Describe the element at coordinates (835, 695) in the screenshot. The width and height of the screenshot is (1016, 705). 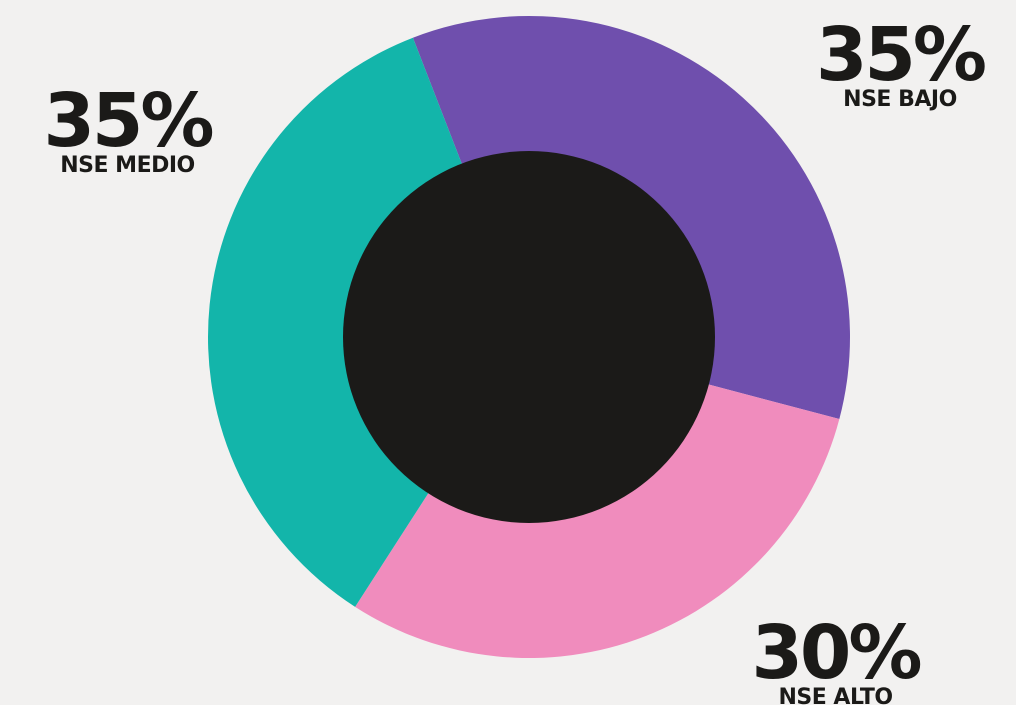
I see `slice-category-nse-alto: NSE ALTO` at that location.